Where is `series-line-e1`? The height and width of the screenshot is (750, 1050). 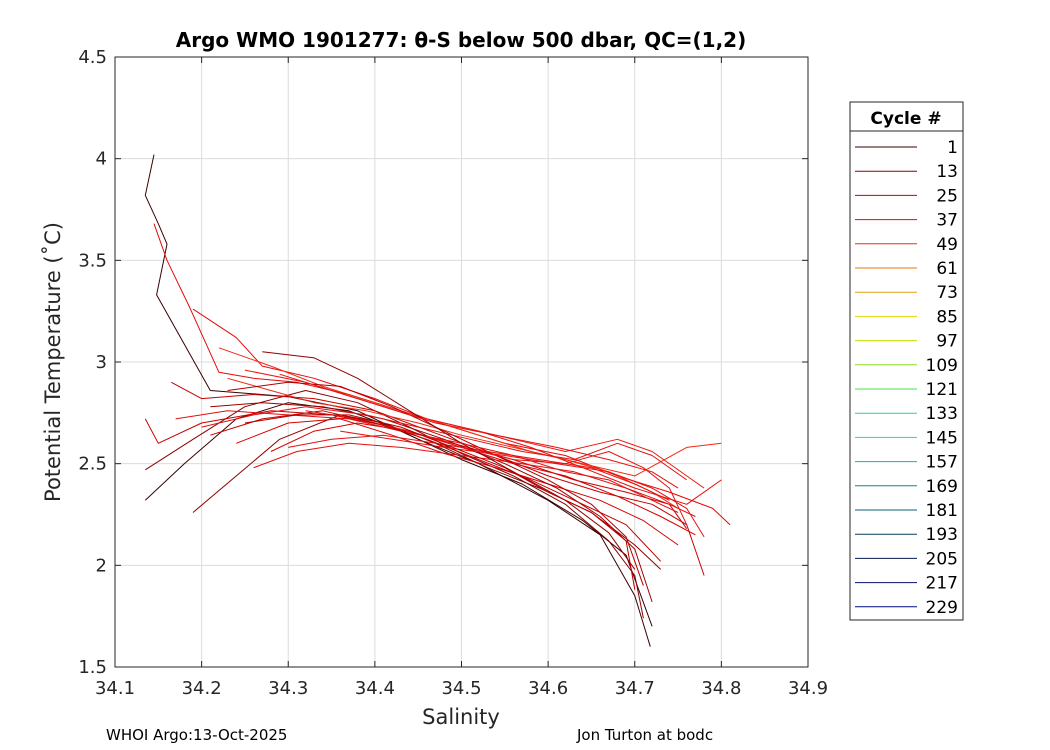 series-line-e1 is located at coordinates (457, 482).